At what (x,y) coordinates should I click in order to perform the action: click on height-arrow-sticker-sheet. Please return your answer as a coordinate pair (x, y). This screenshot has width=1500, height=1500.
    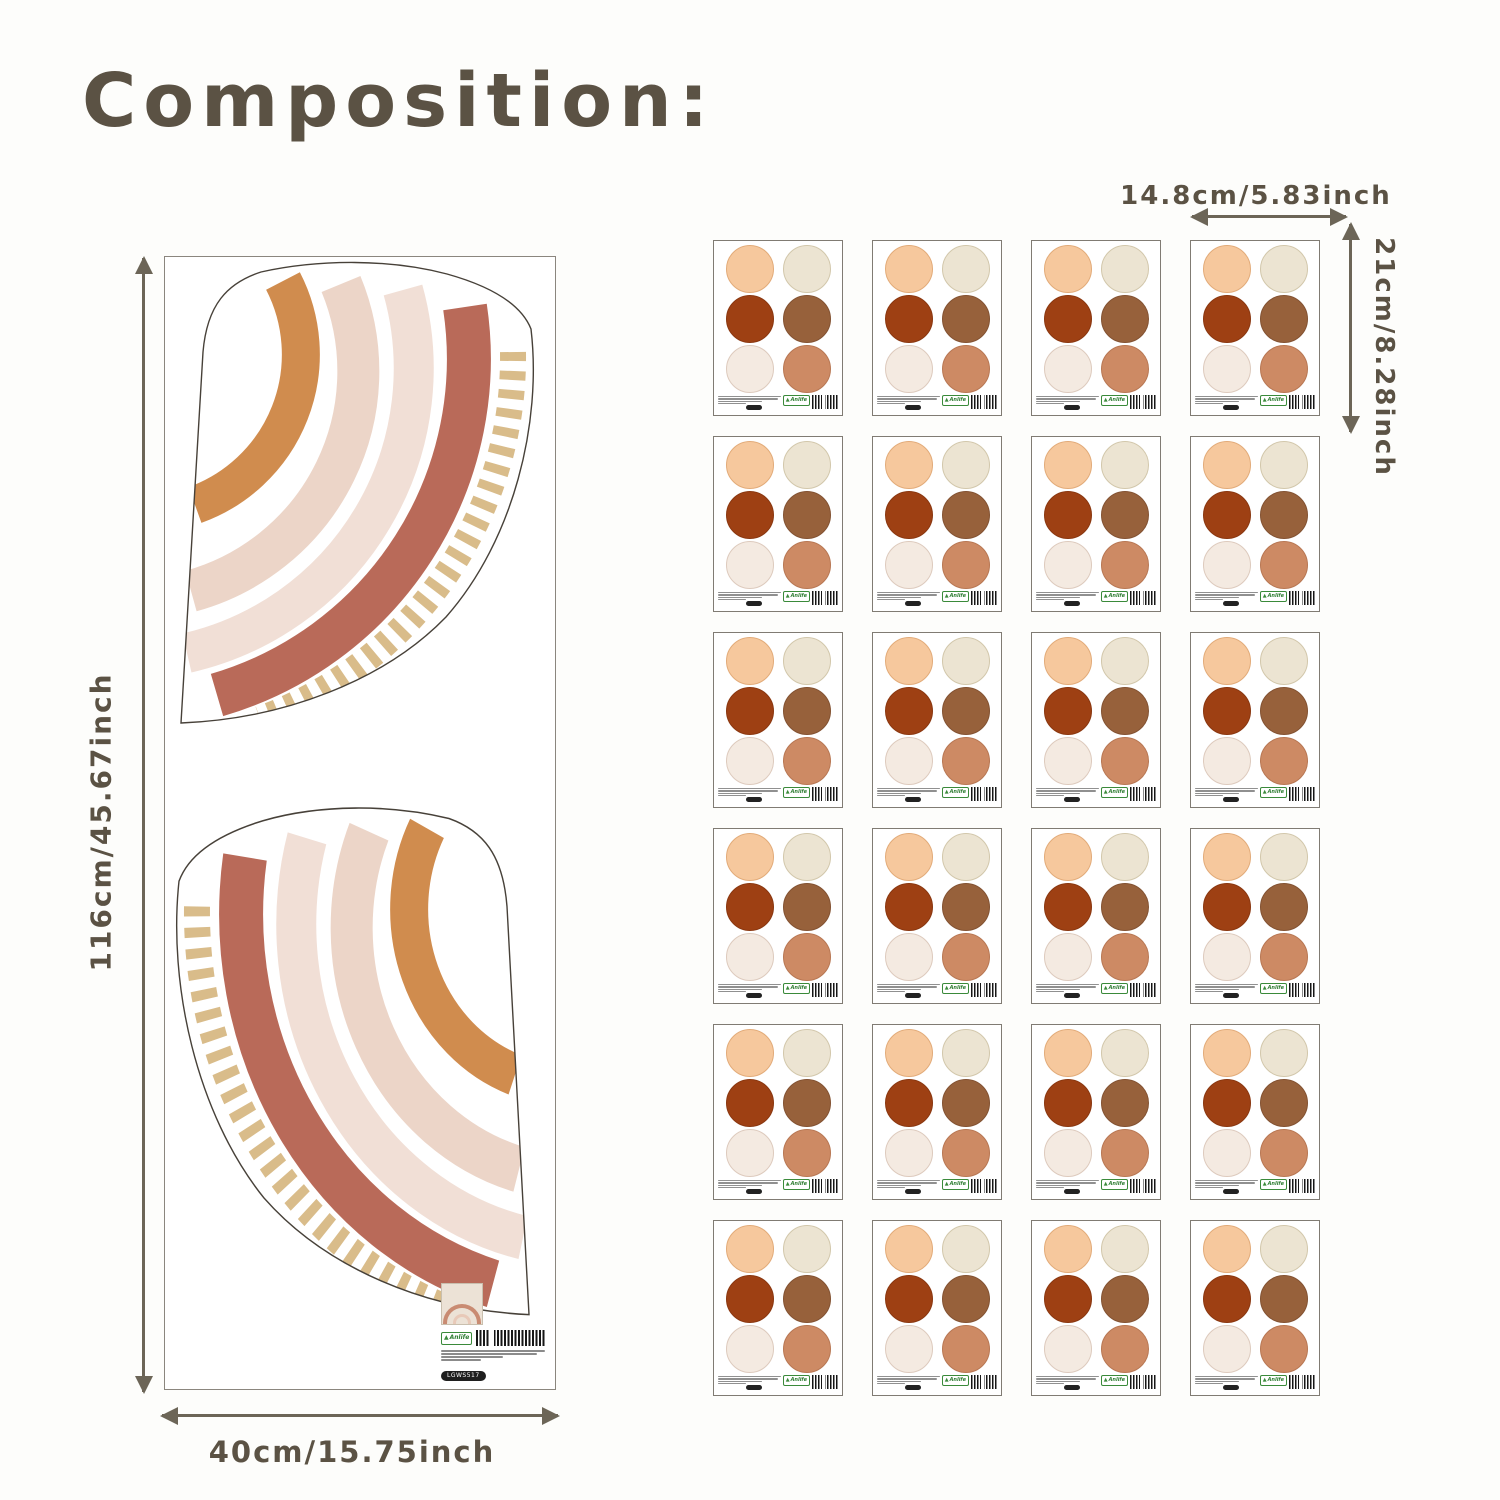
    Looking at the image, I should click on (1350, 328).